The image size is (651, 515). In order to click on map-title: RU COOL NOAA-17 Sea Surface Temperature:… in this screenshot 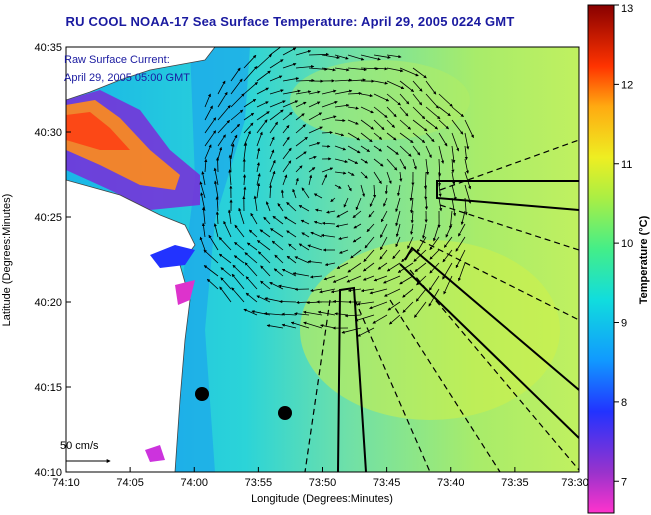, I will do `click(290, 21)`.